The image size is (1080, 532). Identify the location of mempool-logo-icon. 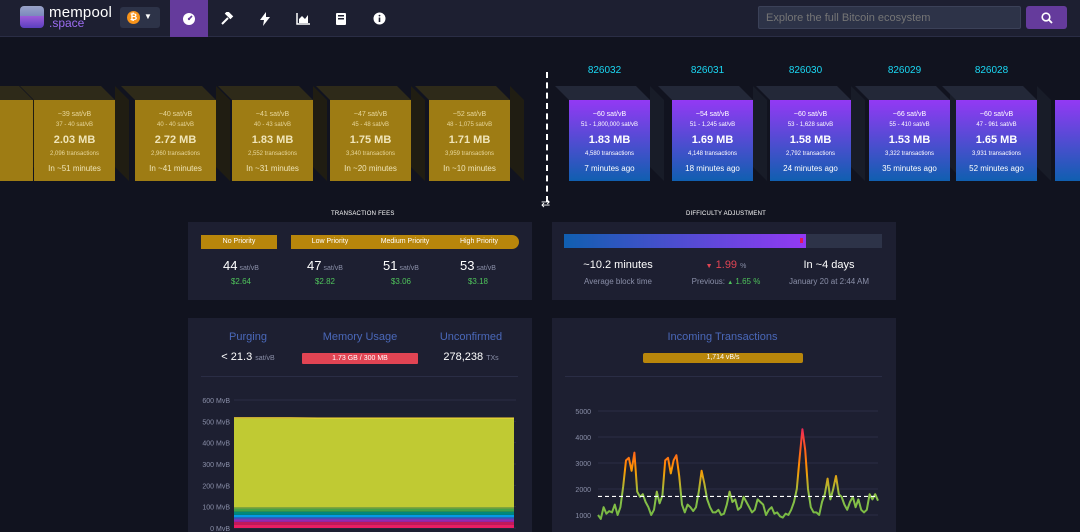
(32, 17).